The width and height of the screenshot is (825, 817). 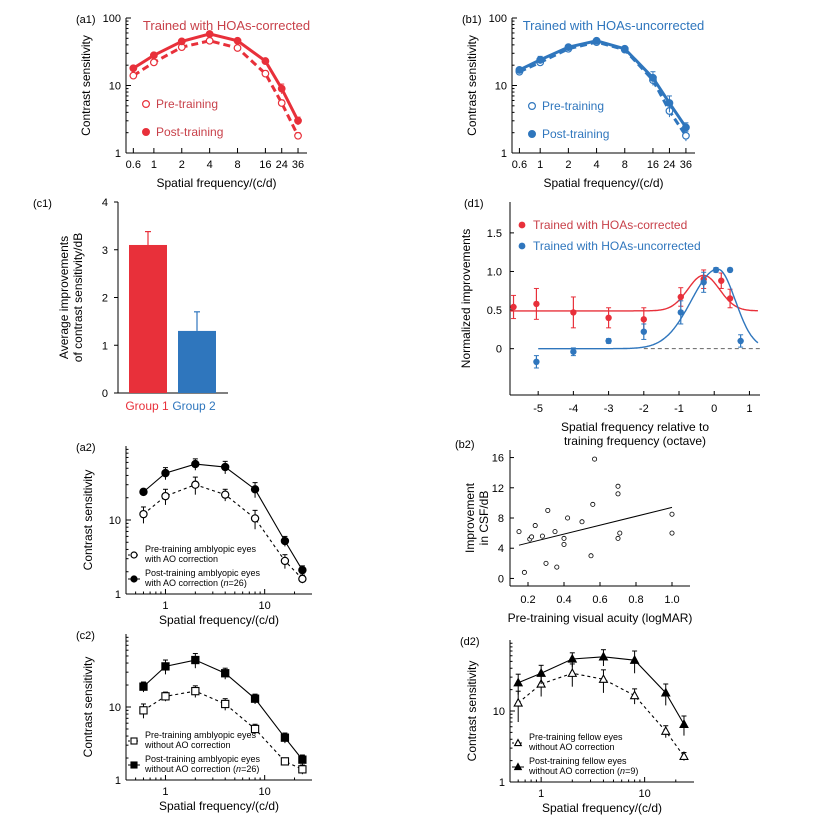 What do you see at coordinates (635, 427) in the screenshot?
I see `x-axis-label: Spatial frequency relative to` at bounding box center [635, 427].